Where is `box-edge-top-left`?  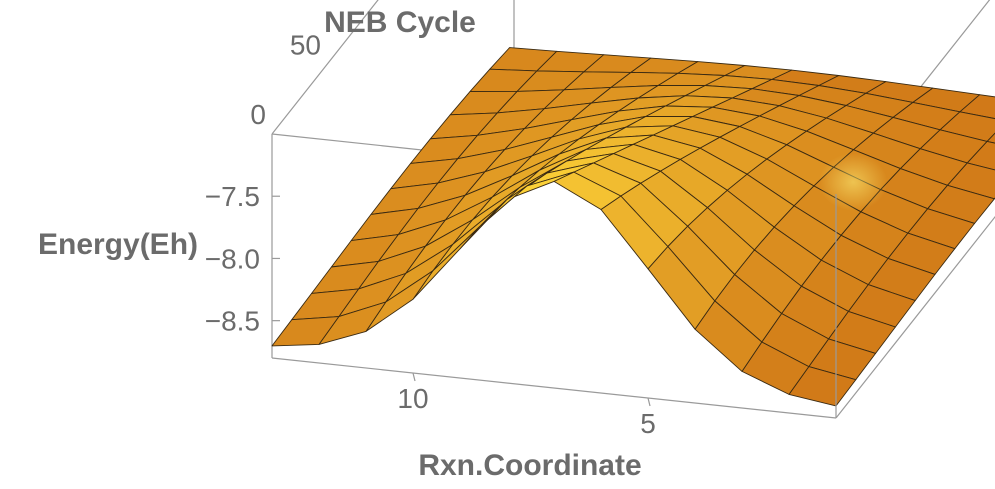 box-edge-top-left is located at coordinates (325, 67).